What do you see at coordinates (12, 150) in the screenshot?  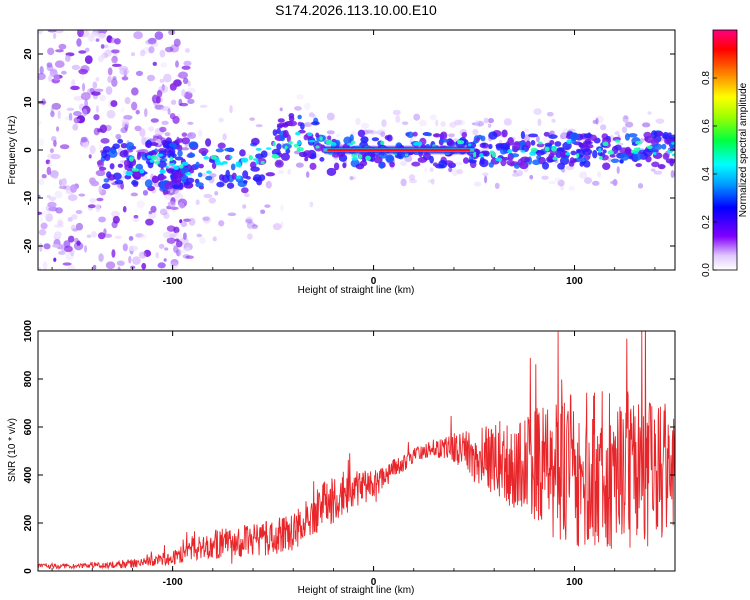 I see `spectrogram-ylabel: Frequency (Hz)` at bounding box center [12, 150].